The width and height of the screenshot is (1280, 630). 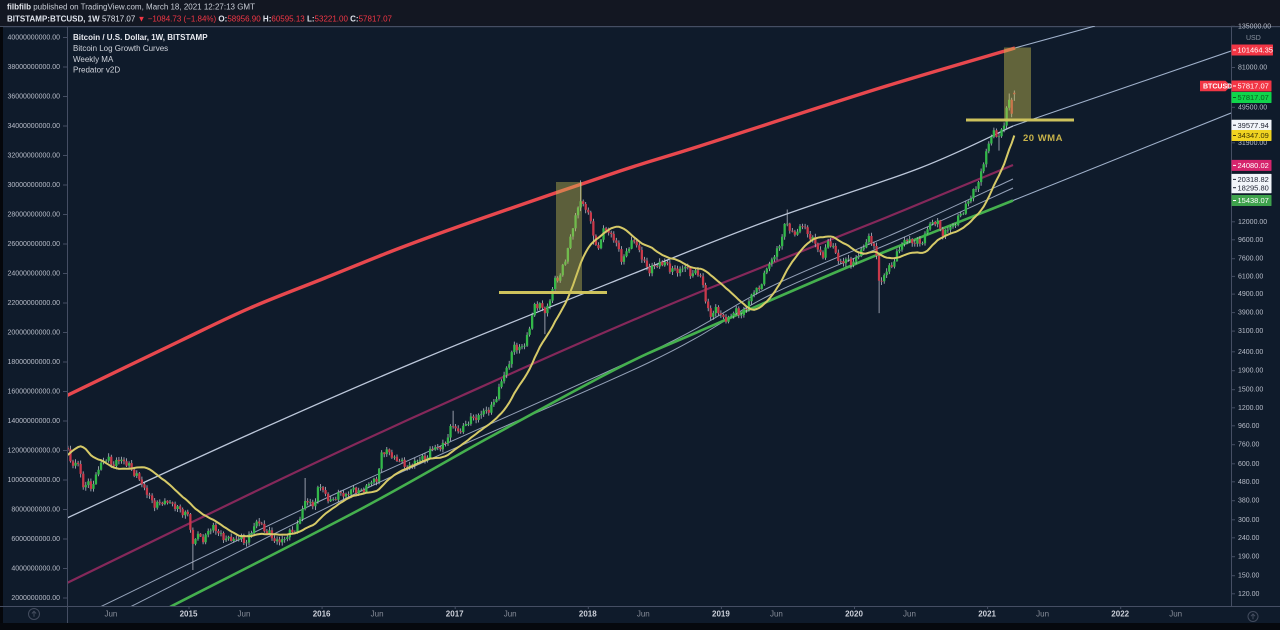 I want to click on svg-text: Bitcoin Log Growth Curves, so click(x=120, y=48).